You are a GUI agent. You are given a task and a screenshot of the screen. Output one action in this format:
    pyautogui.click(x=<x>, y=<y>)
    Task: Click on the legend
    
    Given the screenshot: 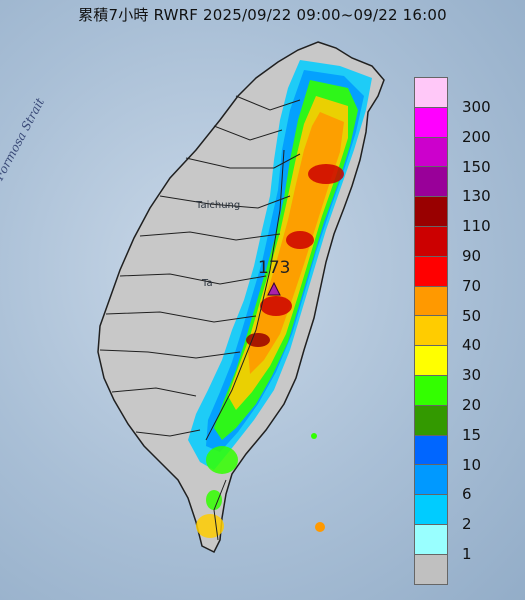 What is the action you would take?
    pyautogui.click(x=431, y=331)
    